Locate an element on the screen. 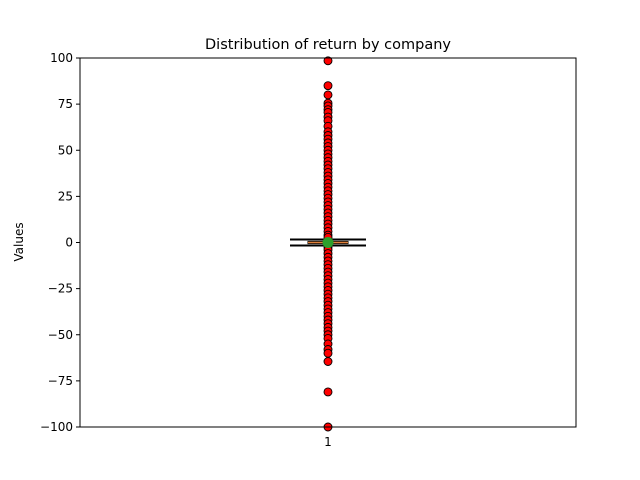 This screenshot has height=480, width=640. x-tick-label: 1 is located at coordinates (328, 442).